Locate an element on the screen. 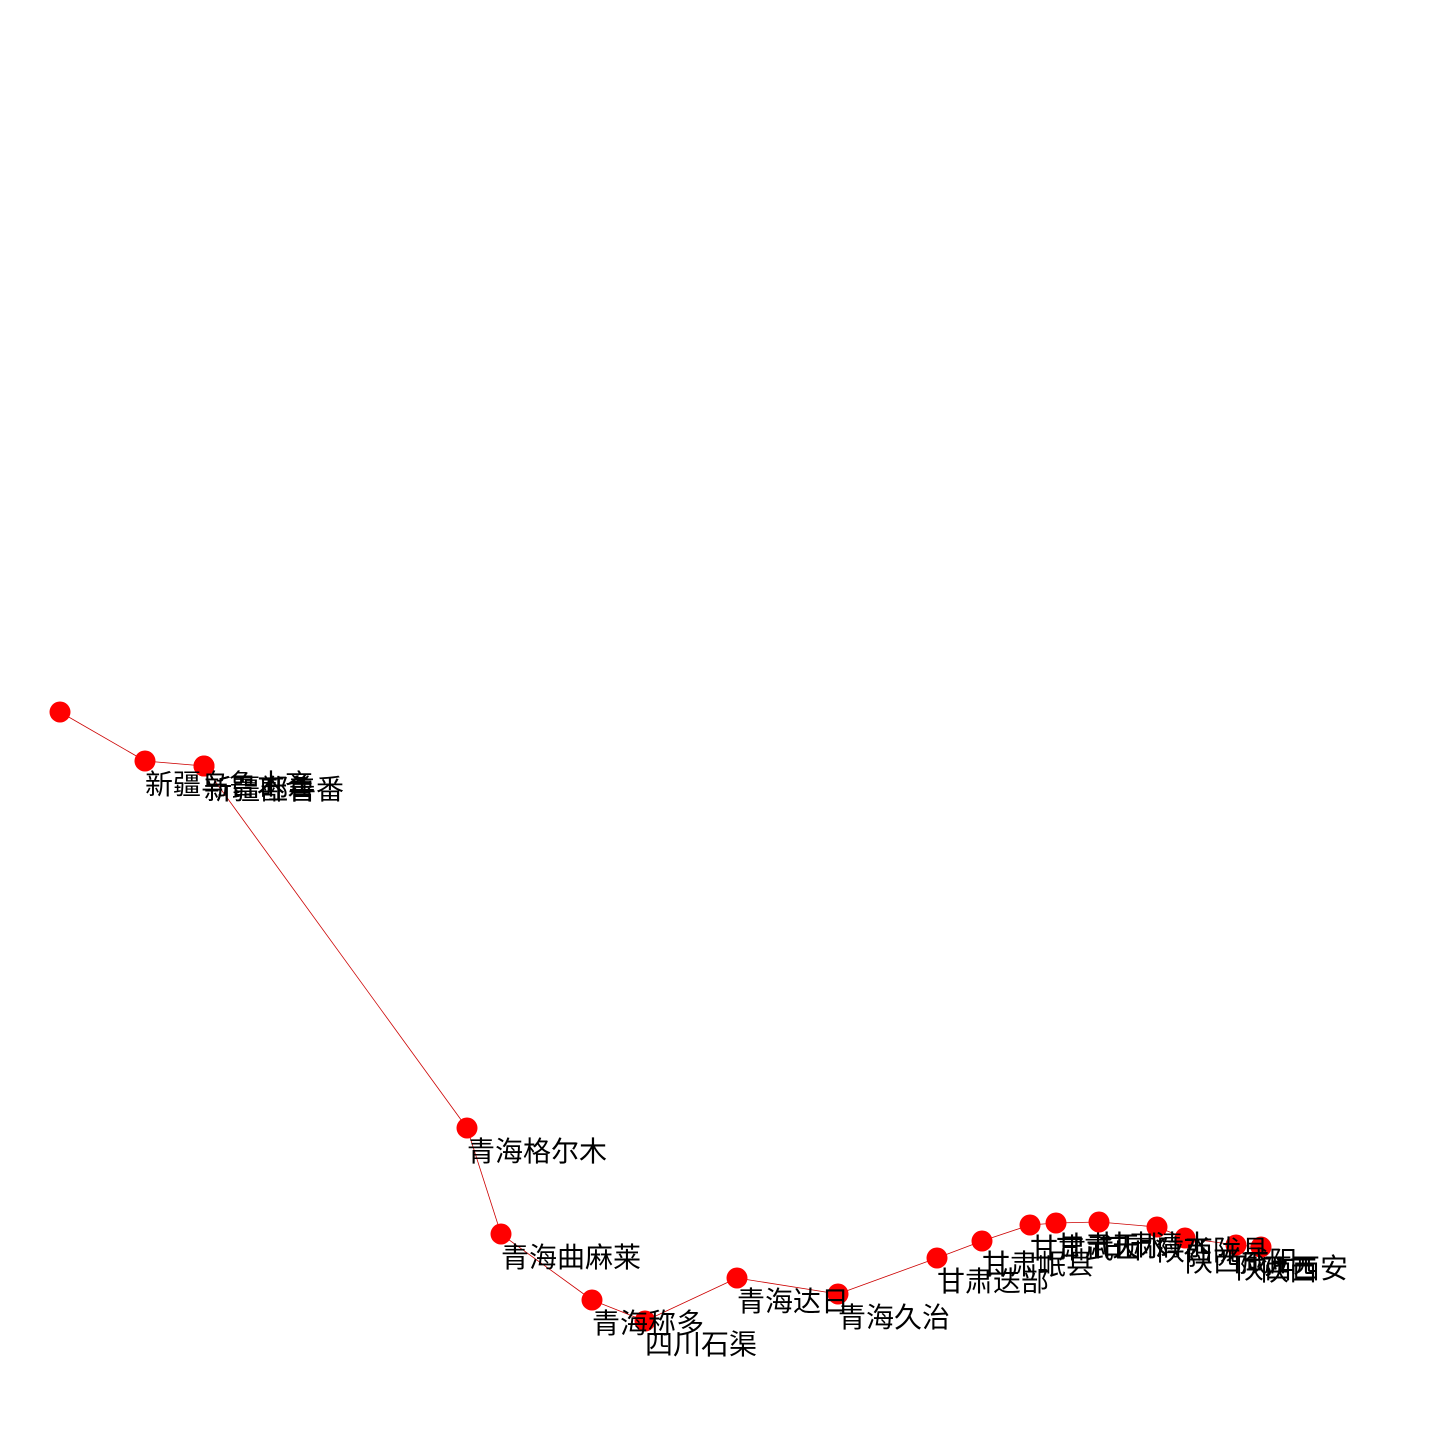 The height and width of the screenshot is (1440, 1440). node-label: 四川石渠 is located at coordinates (701, 1344).